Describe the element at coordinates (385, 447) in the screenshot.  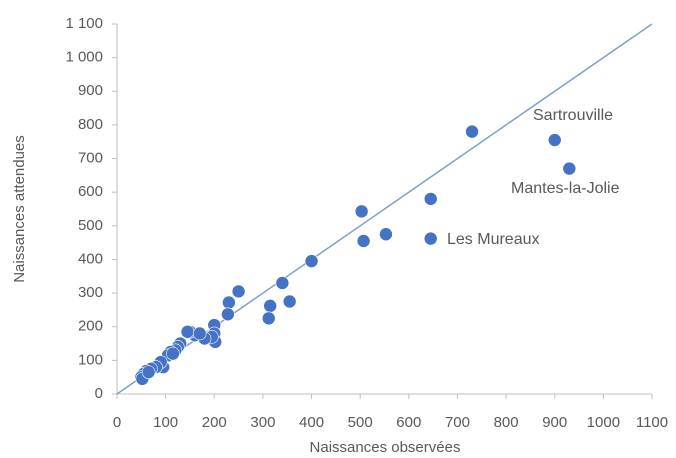
I see `x-axis-label: Naissances observées` at that location.